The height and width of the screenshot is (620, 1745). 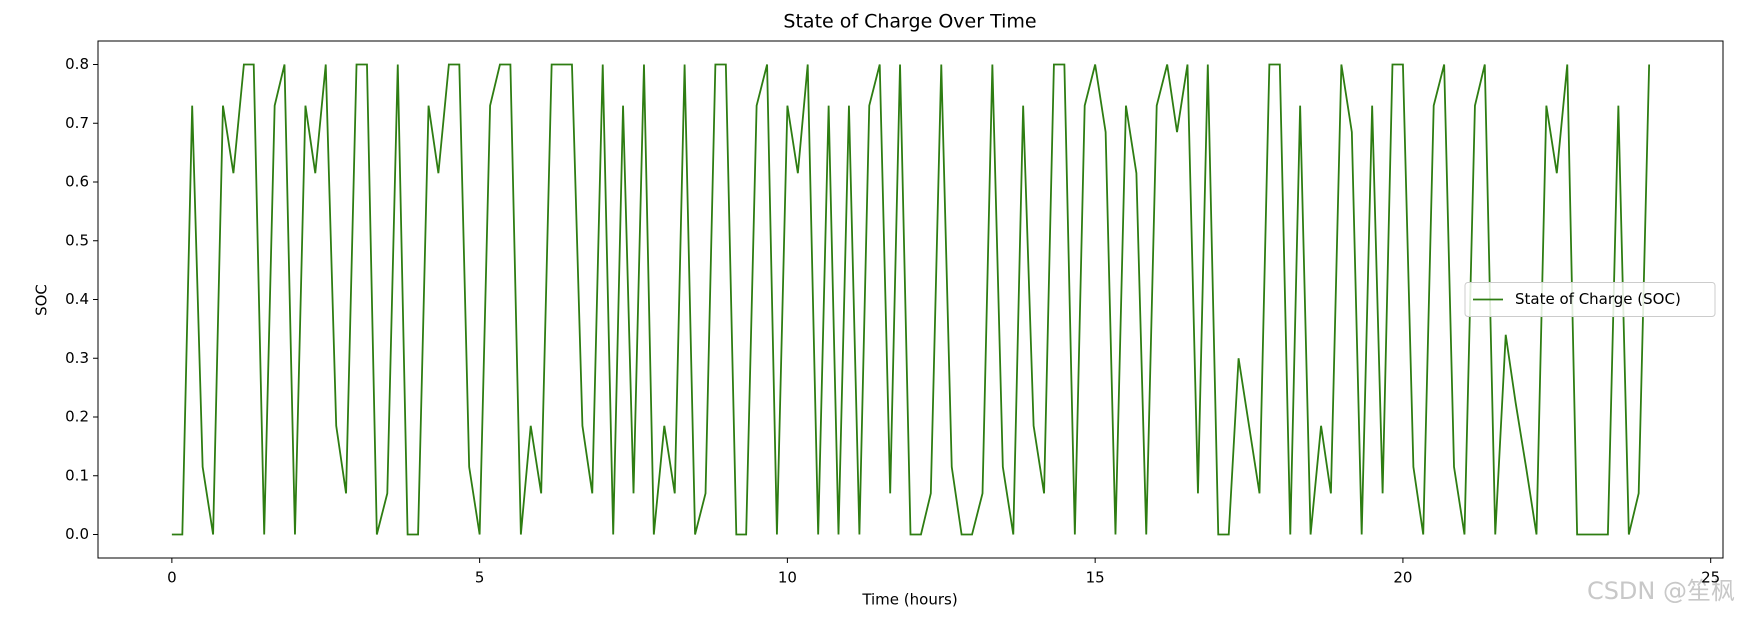 I want to click on chart-title: State of Charge Over Time, so click(x=909, y=22).